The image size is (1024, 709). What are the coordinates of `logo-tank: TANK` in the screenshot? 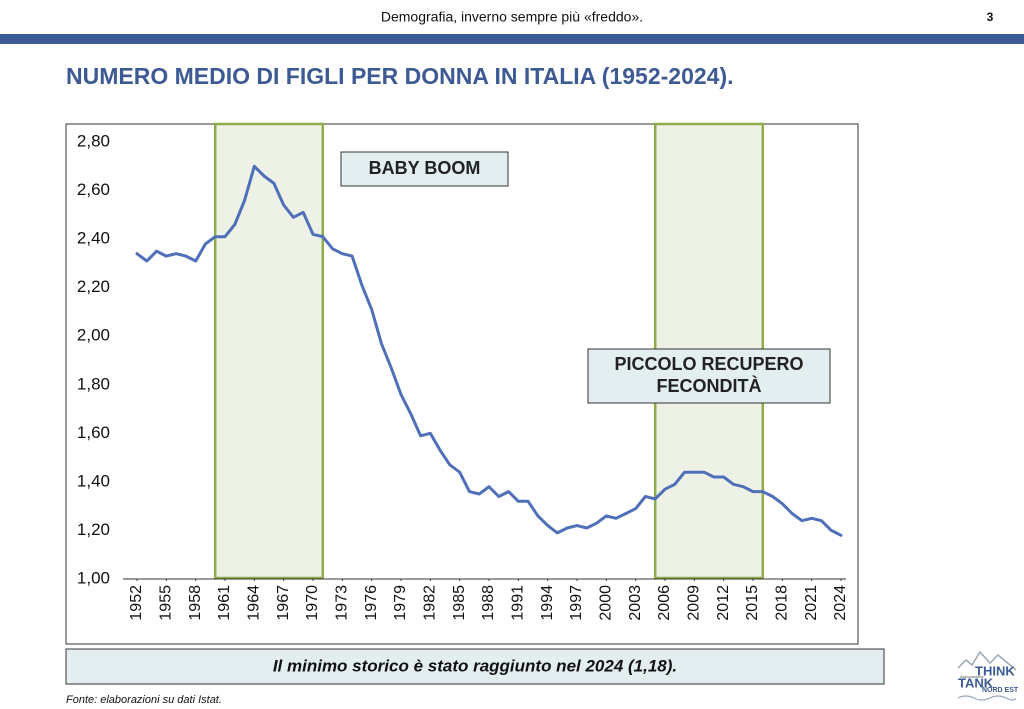 It's located at (976, 682).